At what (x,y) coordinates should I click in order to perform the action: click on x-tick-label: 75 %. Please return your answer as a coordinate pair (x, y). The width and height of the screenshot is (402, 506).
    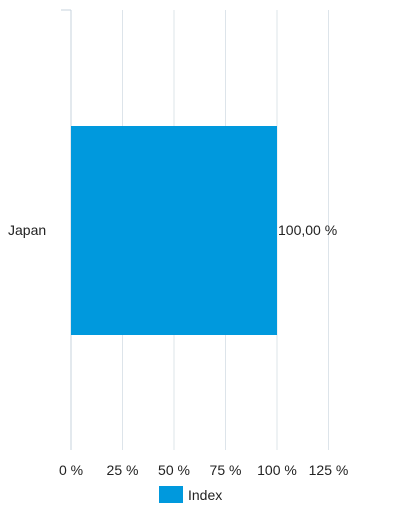
    Looking at the image, I should click on (226, 470).